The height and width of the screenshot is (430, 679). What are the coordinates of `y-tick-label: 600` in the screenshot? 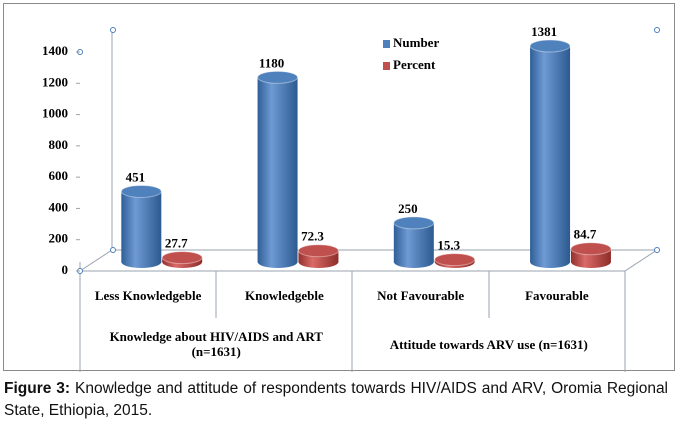 It's located at (59, 175).